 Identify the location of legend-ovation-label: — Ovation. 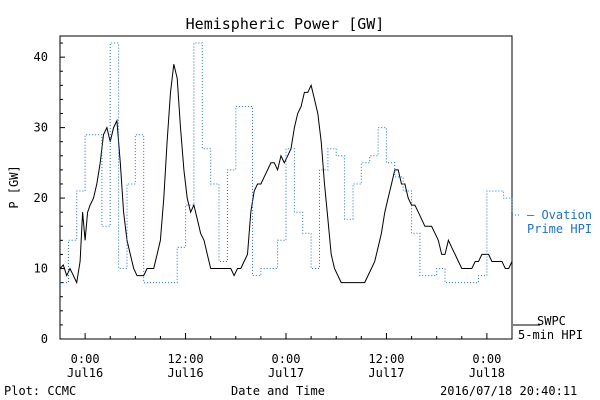
(559, 215).